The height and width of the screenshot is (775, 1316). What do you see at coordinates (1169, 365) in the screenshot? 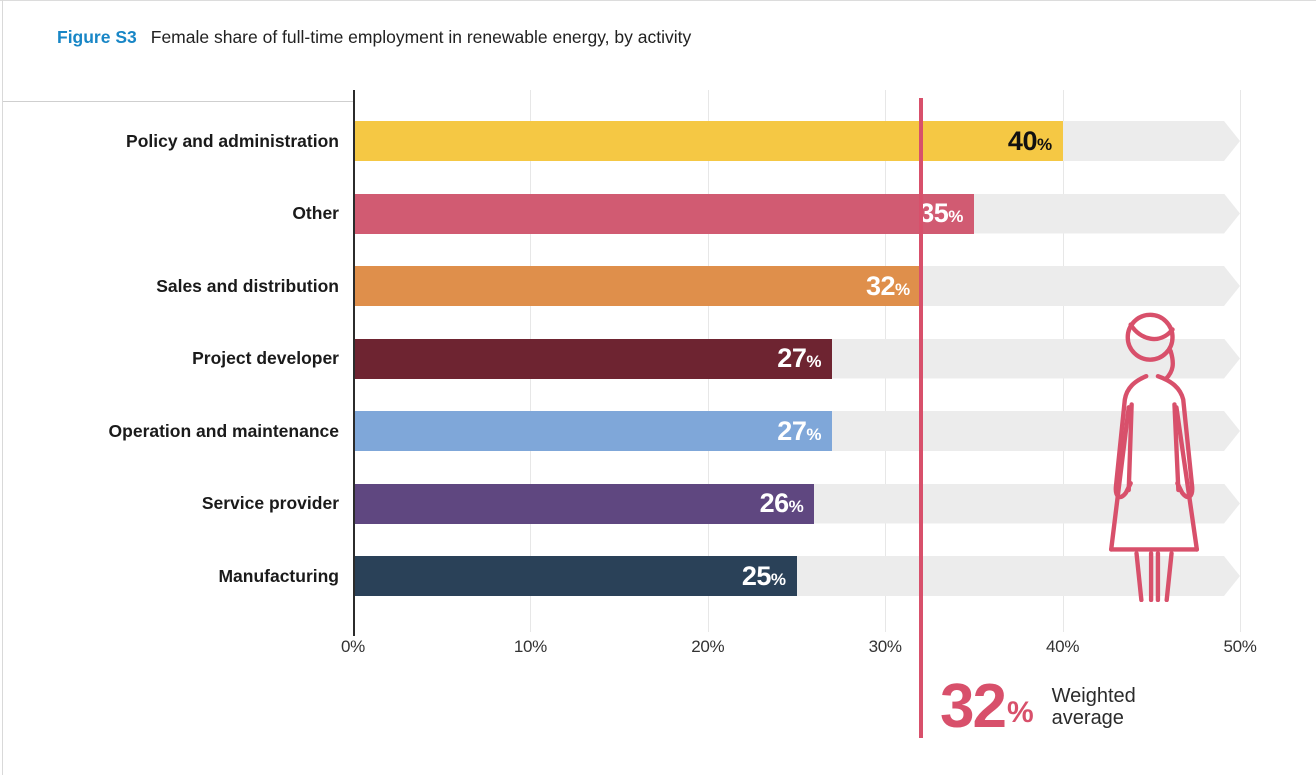
I see `woman-neck` at bounding box center [1169, 365].